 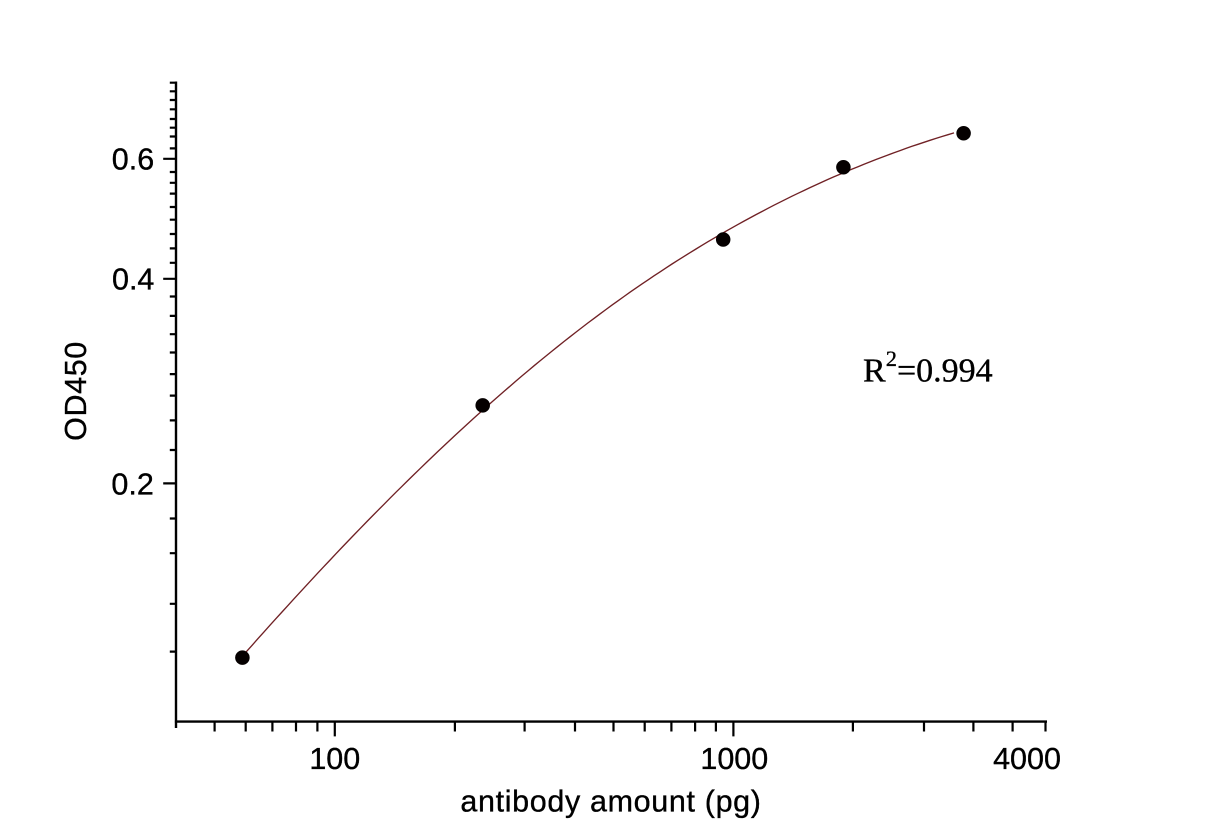 I want to click on svg-text: 4000, so click(x=1027, y=759).